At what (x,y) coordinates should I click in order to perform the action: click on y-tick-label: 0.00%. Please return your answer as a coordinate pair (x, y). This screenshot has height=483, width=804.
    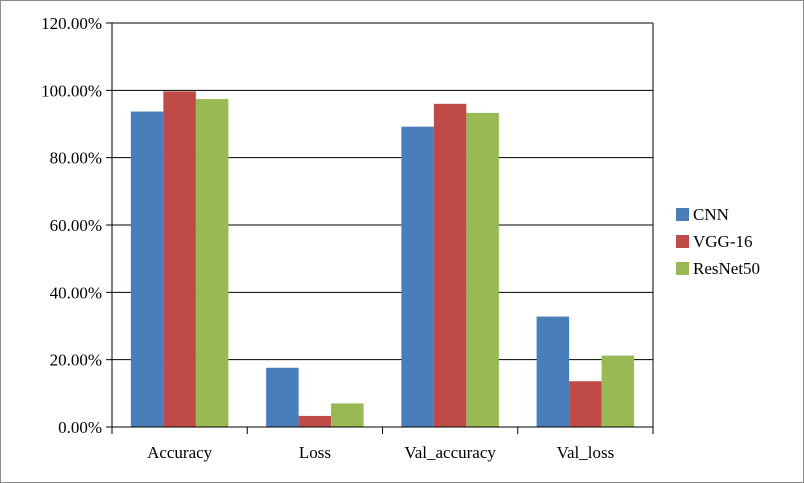
    Looking at the image, I should click on (80, 427).